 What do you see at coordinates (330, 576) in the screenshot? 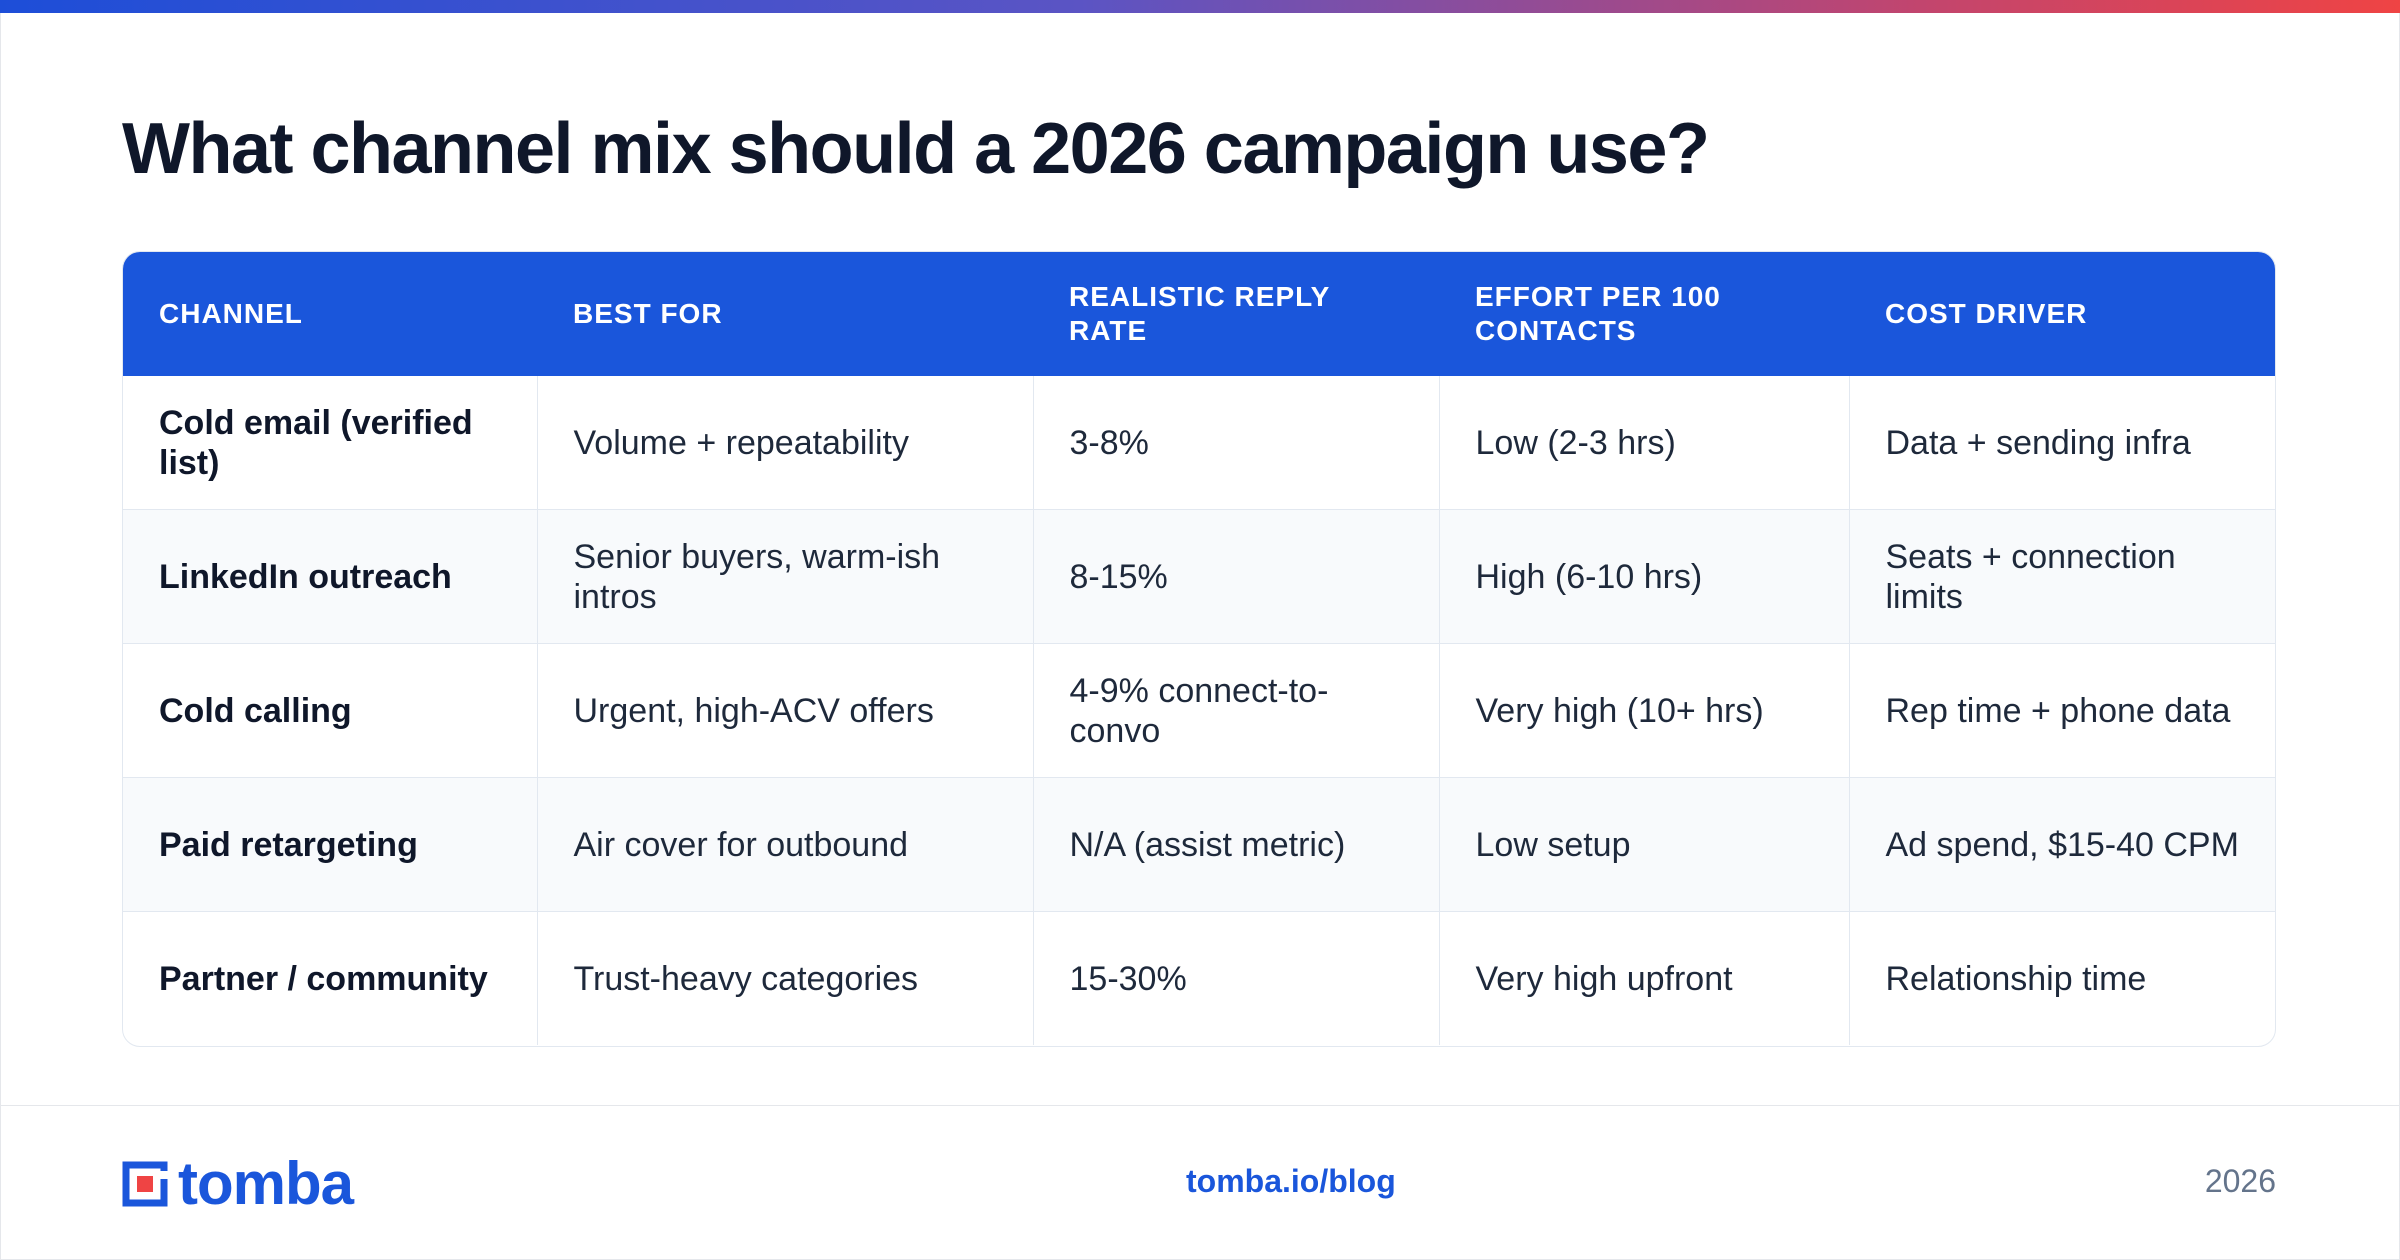
I see `channel-cell: LinkedIn outreach` at bounding box center [330, 576].